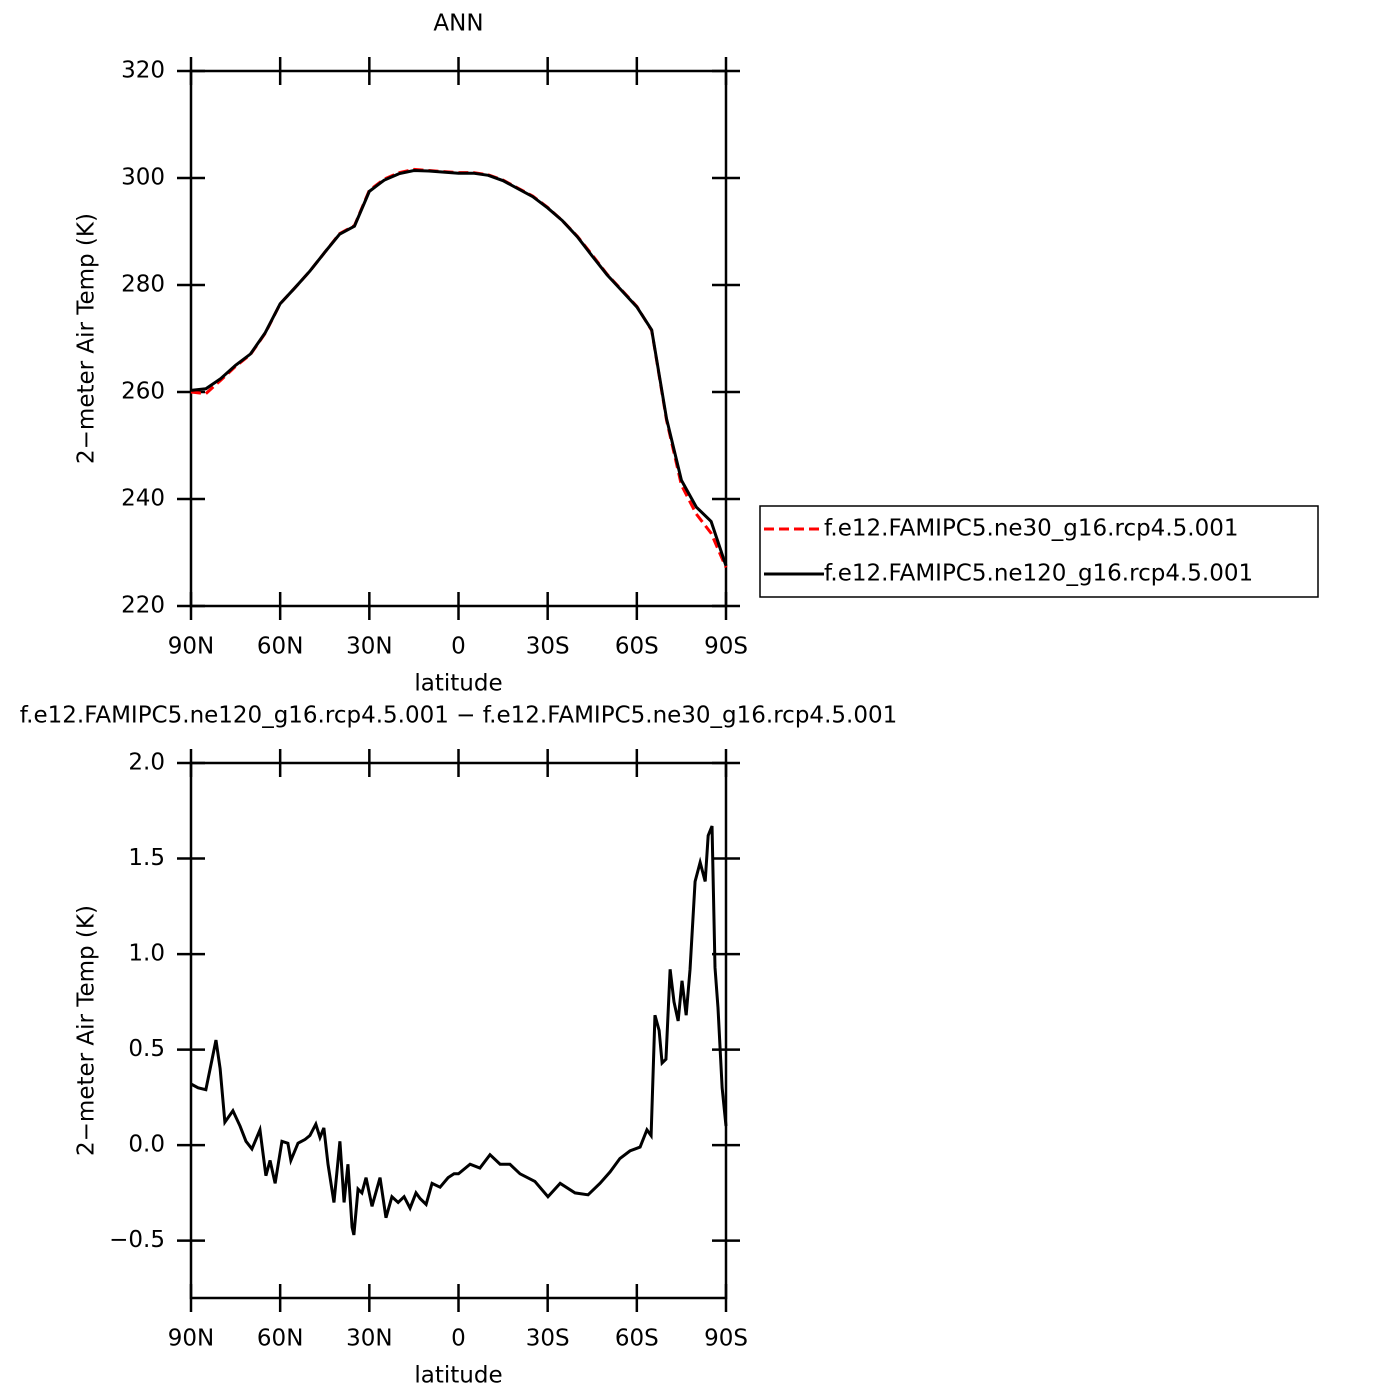 The image size is (1394, 1397). I want to click on y-tick-label: 300, so click(143, 178).